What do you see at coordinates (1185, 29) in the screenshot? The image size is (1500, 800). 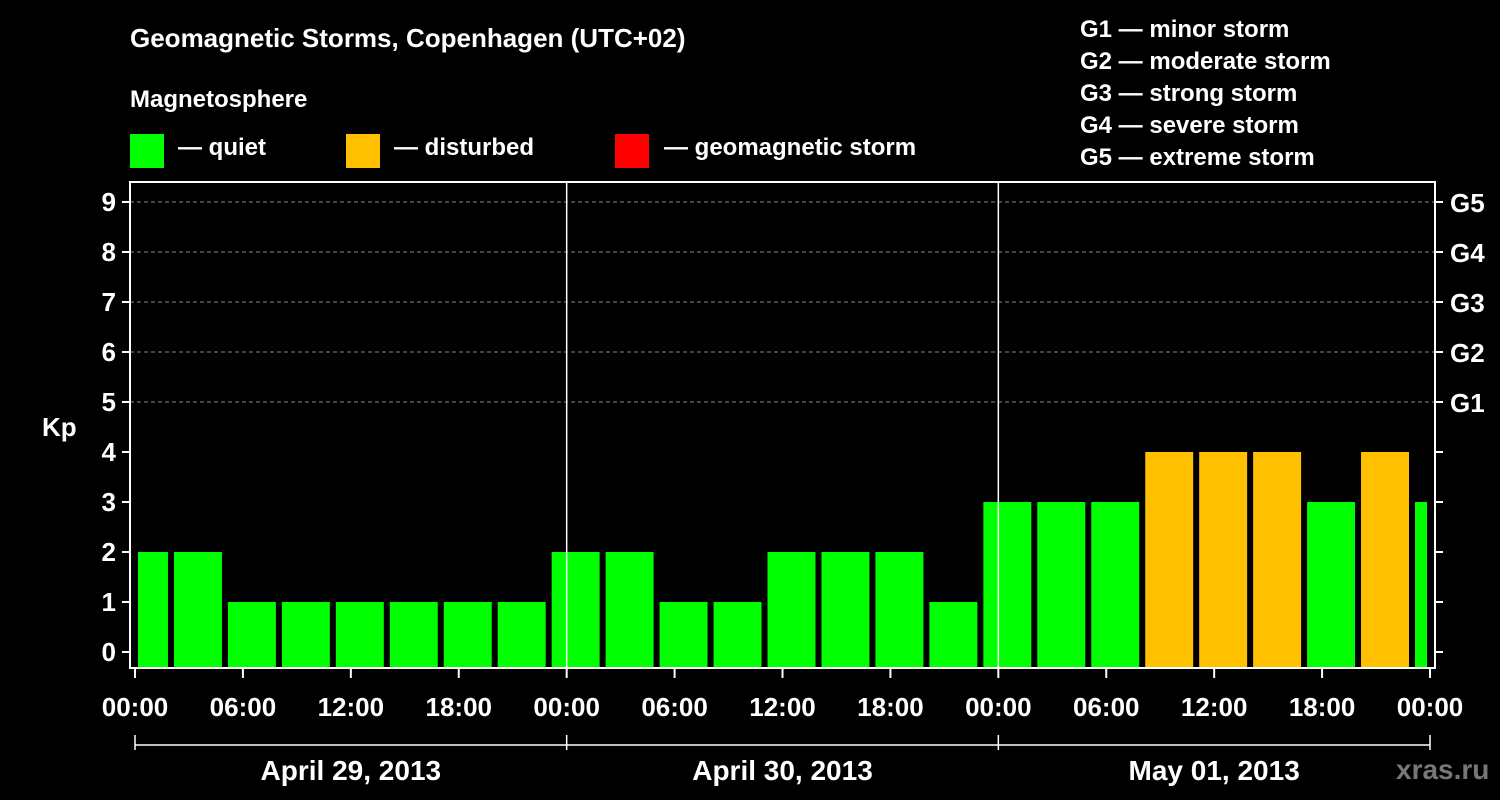 I see `storm-level-g1: G1 — minor storm` at bounding box center [1185, 29].